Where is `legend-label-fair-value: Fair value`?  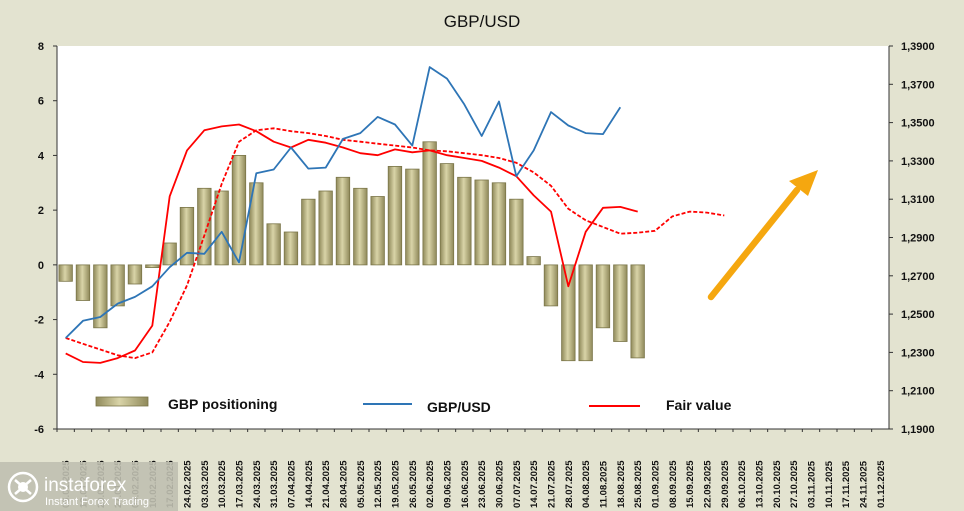 legend-label-fair-value: Fair value is located at coordinates (699, 405).